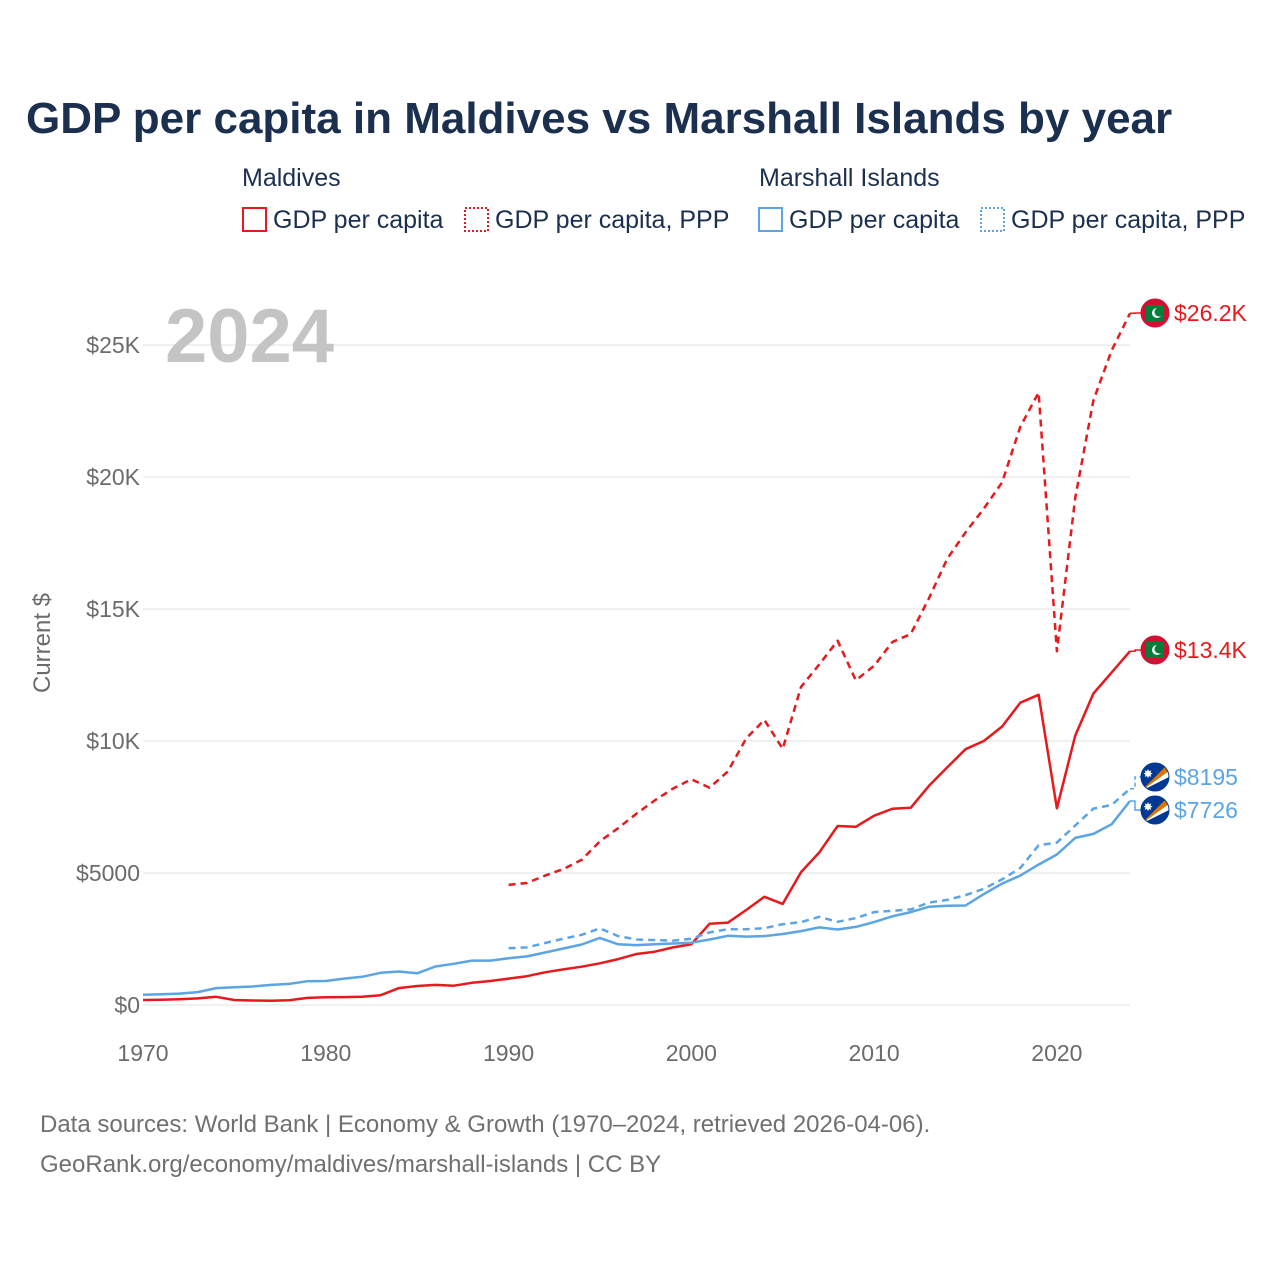 This screenshot has height=1280, width=1280. Describe the element at coordinates (113, 609) in the screenshot. I see `y-tick-label: $15K` at that location.